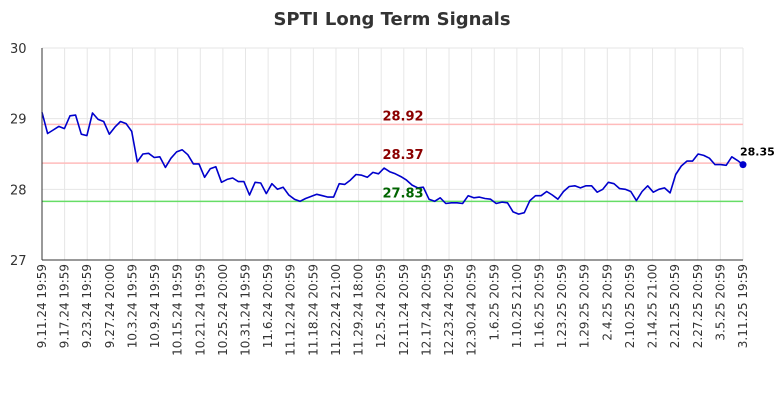  I want to click on x-tick-label: 1.6.25 20:59, so click(494, 302).